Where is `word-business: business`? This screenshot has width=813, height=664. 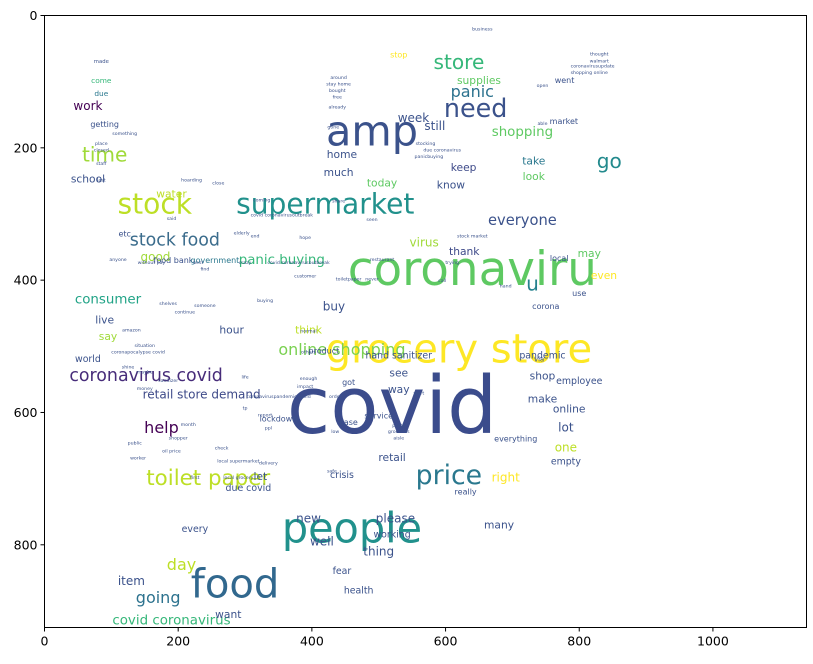 word-business: business is located at coordinates (482, 30).